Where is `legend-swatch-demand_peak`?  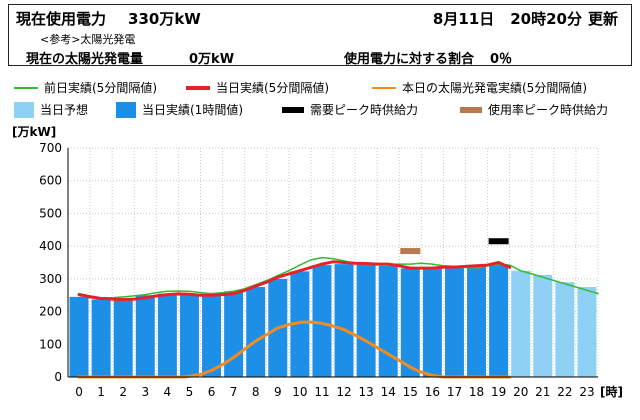 legend-swatch-demand_peak is located at coordinates (293, 110).